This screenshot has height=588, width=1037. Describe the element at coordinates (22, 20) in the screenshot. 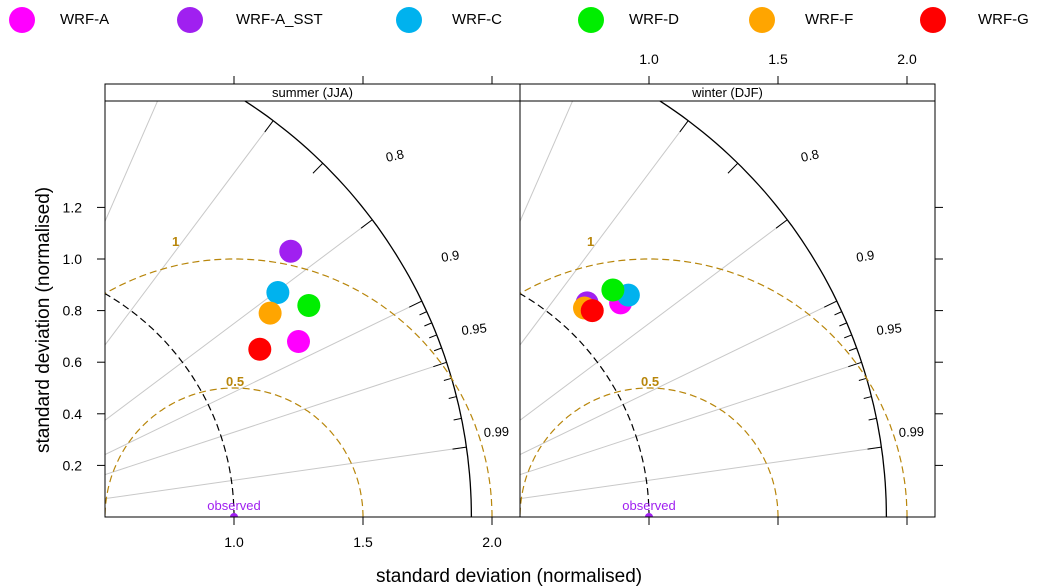

I see `legend-marker-wrf-a` at that location.